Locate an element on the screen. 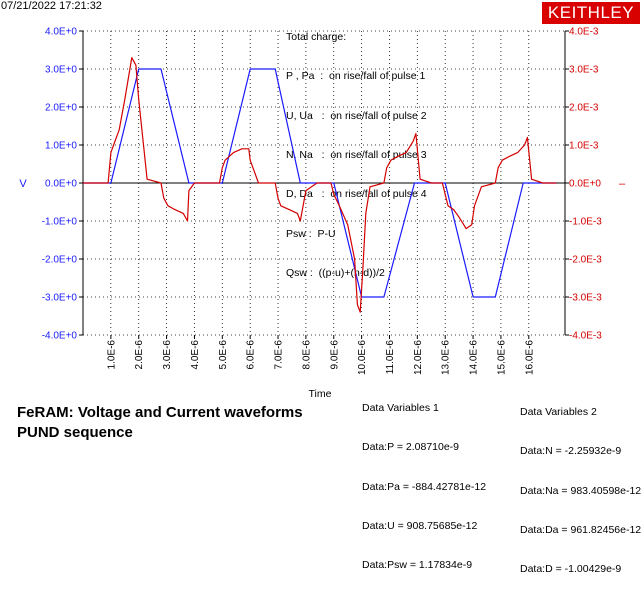 This screenshot has width=644, height=590. x-tick-label: 7.0E-6 is located at coordinates (279, 355).